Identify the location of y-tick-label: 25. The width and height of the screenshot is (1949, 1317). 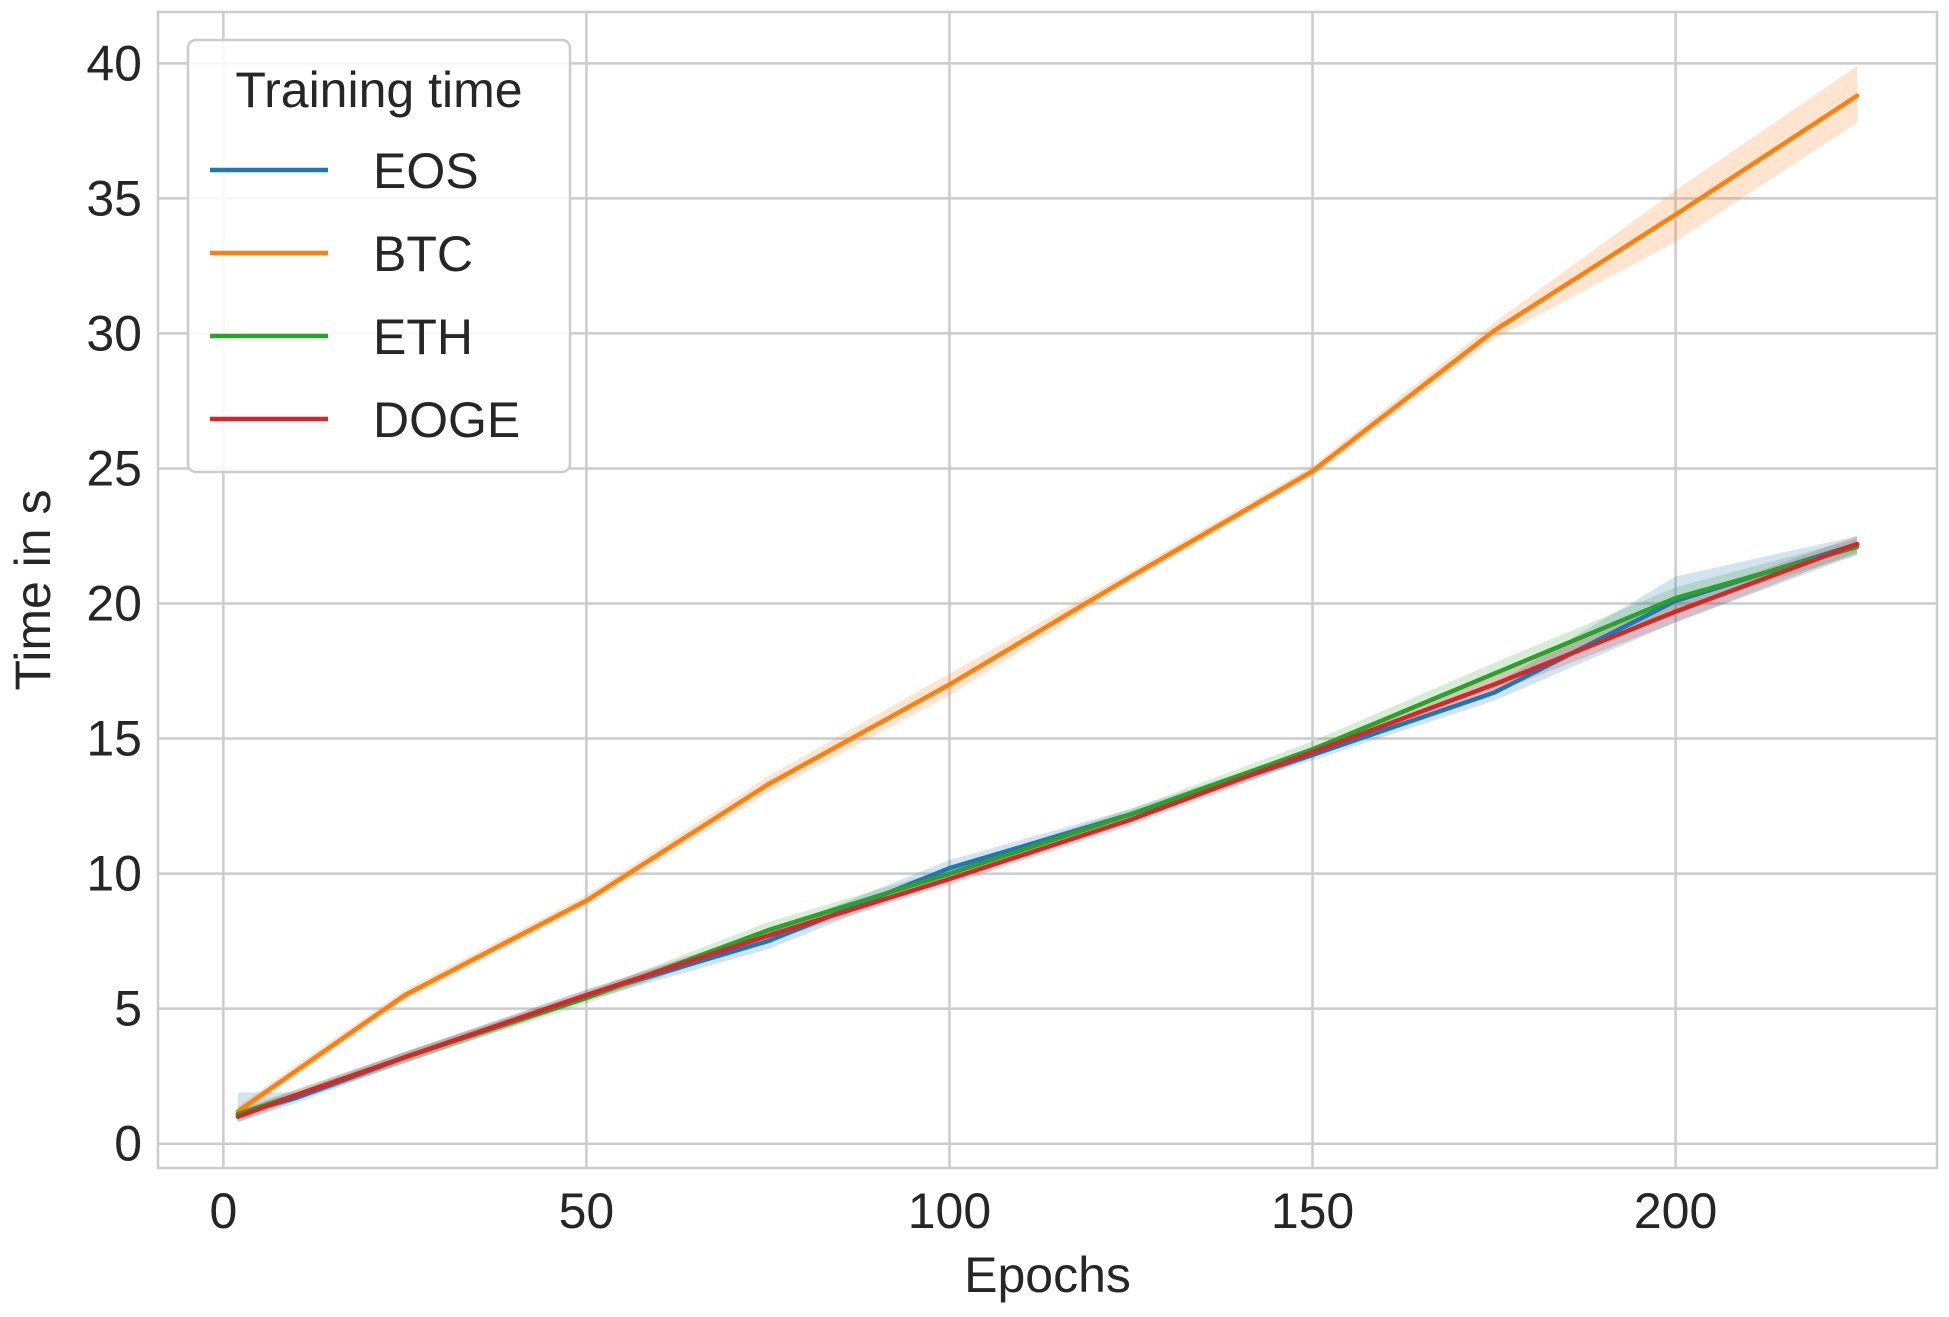
(114, 468).